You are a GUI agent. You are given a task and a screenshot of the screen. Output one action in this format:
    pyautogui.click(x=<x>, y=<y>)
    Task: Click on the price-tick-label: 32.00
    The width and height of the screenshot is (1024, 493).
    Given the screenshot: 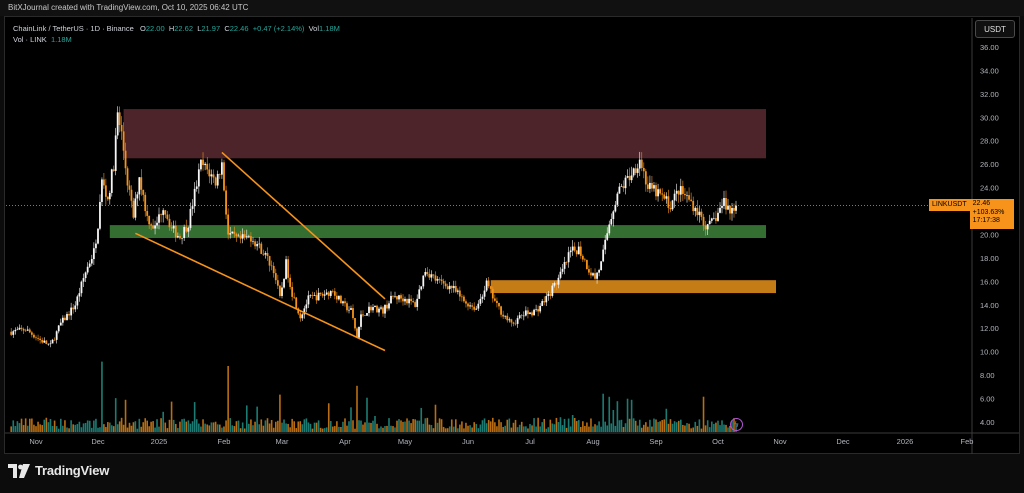 What is the action you would take?
    pyautogui.click(x=989, y=94)
    